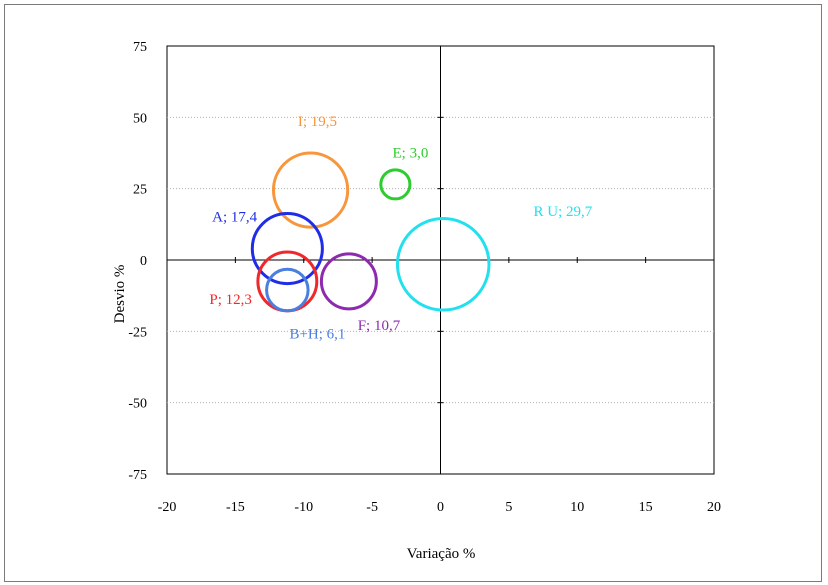  What do you see at coordinates (441, 554) in the screenshot?
I see `x-axis-title: Variação %` at bounding box center [441, 554].